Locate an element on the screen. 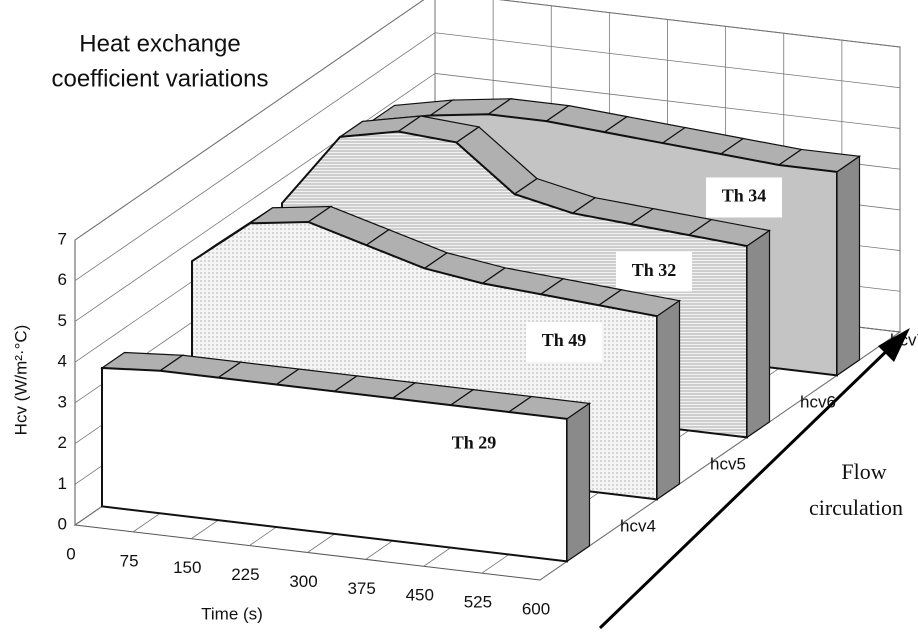 This screenshot has height=632, width=918. x-tick-label: 75 is located at coordinates (129, 560).